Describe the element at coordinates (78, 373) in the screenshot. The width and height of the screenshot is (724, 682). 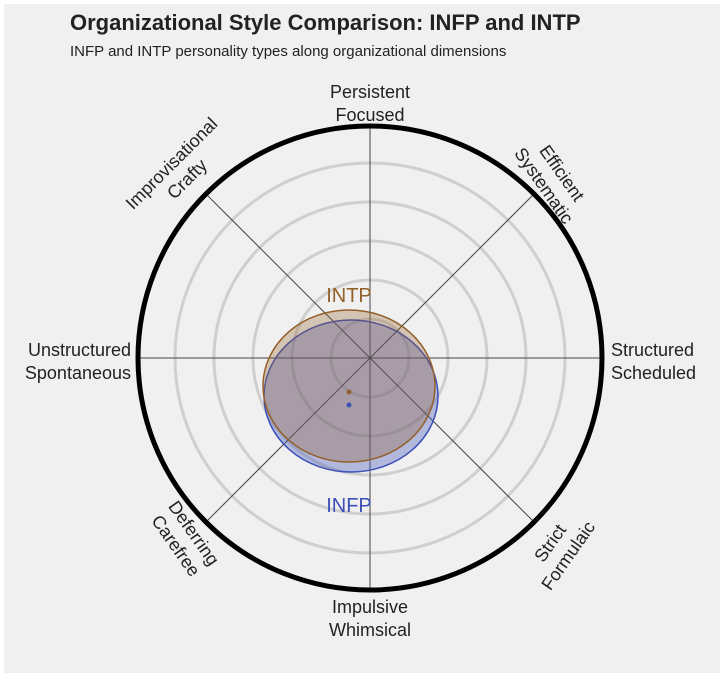
I see `axis-label: Spontaneous` at that location.